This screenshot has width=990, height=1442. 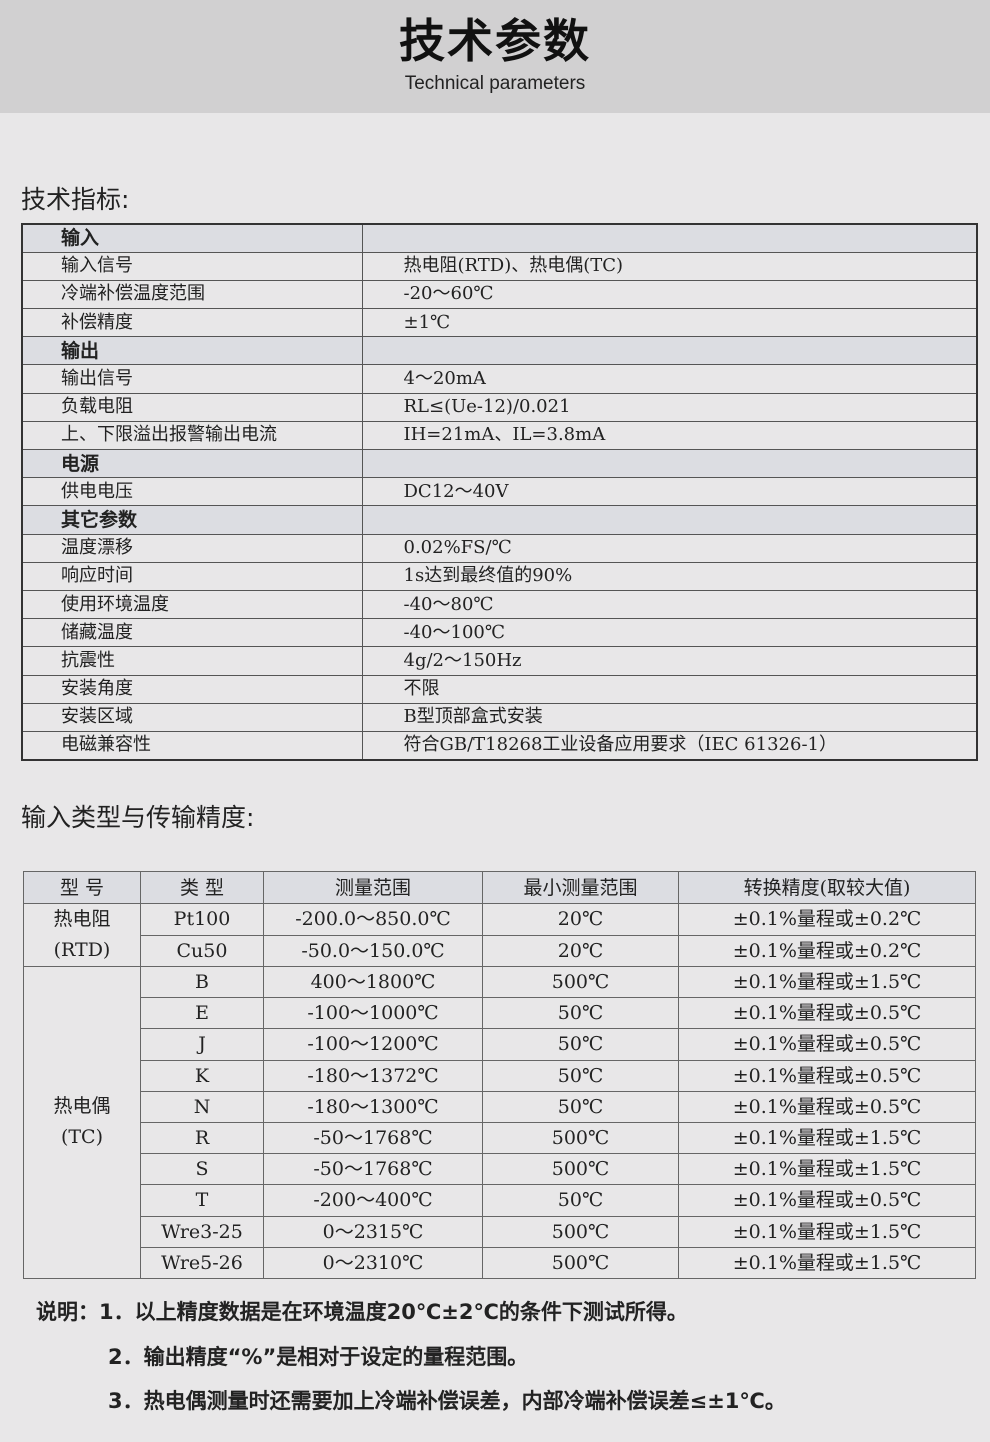 I want to click on sensor-type: E, so click(x=202, y=1013).